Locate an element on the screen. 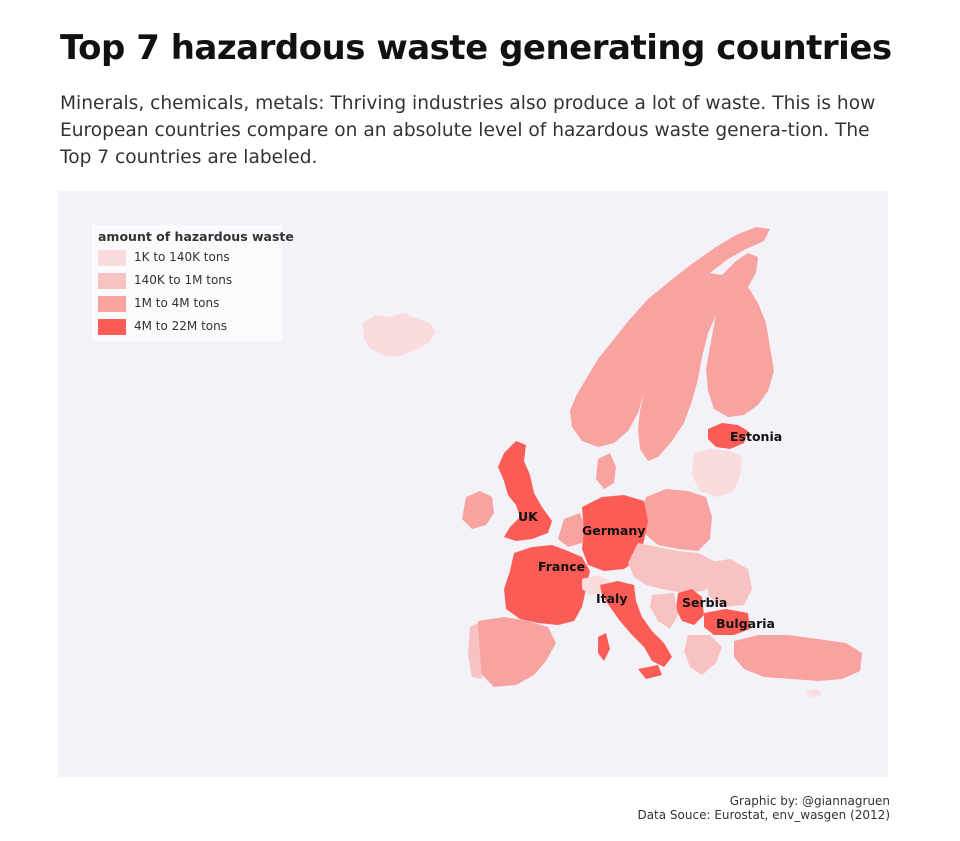 The width and height of the screenshot is (960, 841). label-estonia: Estonia is located at coordinates (756, 436).